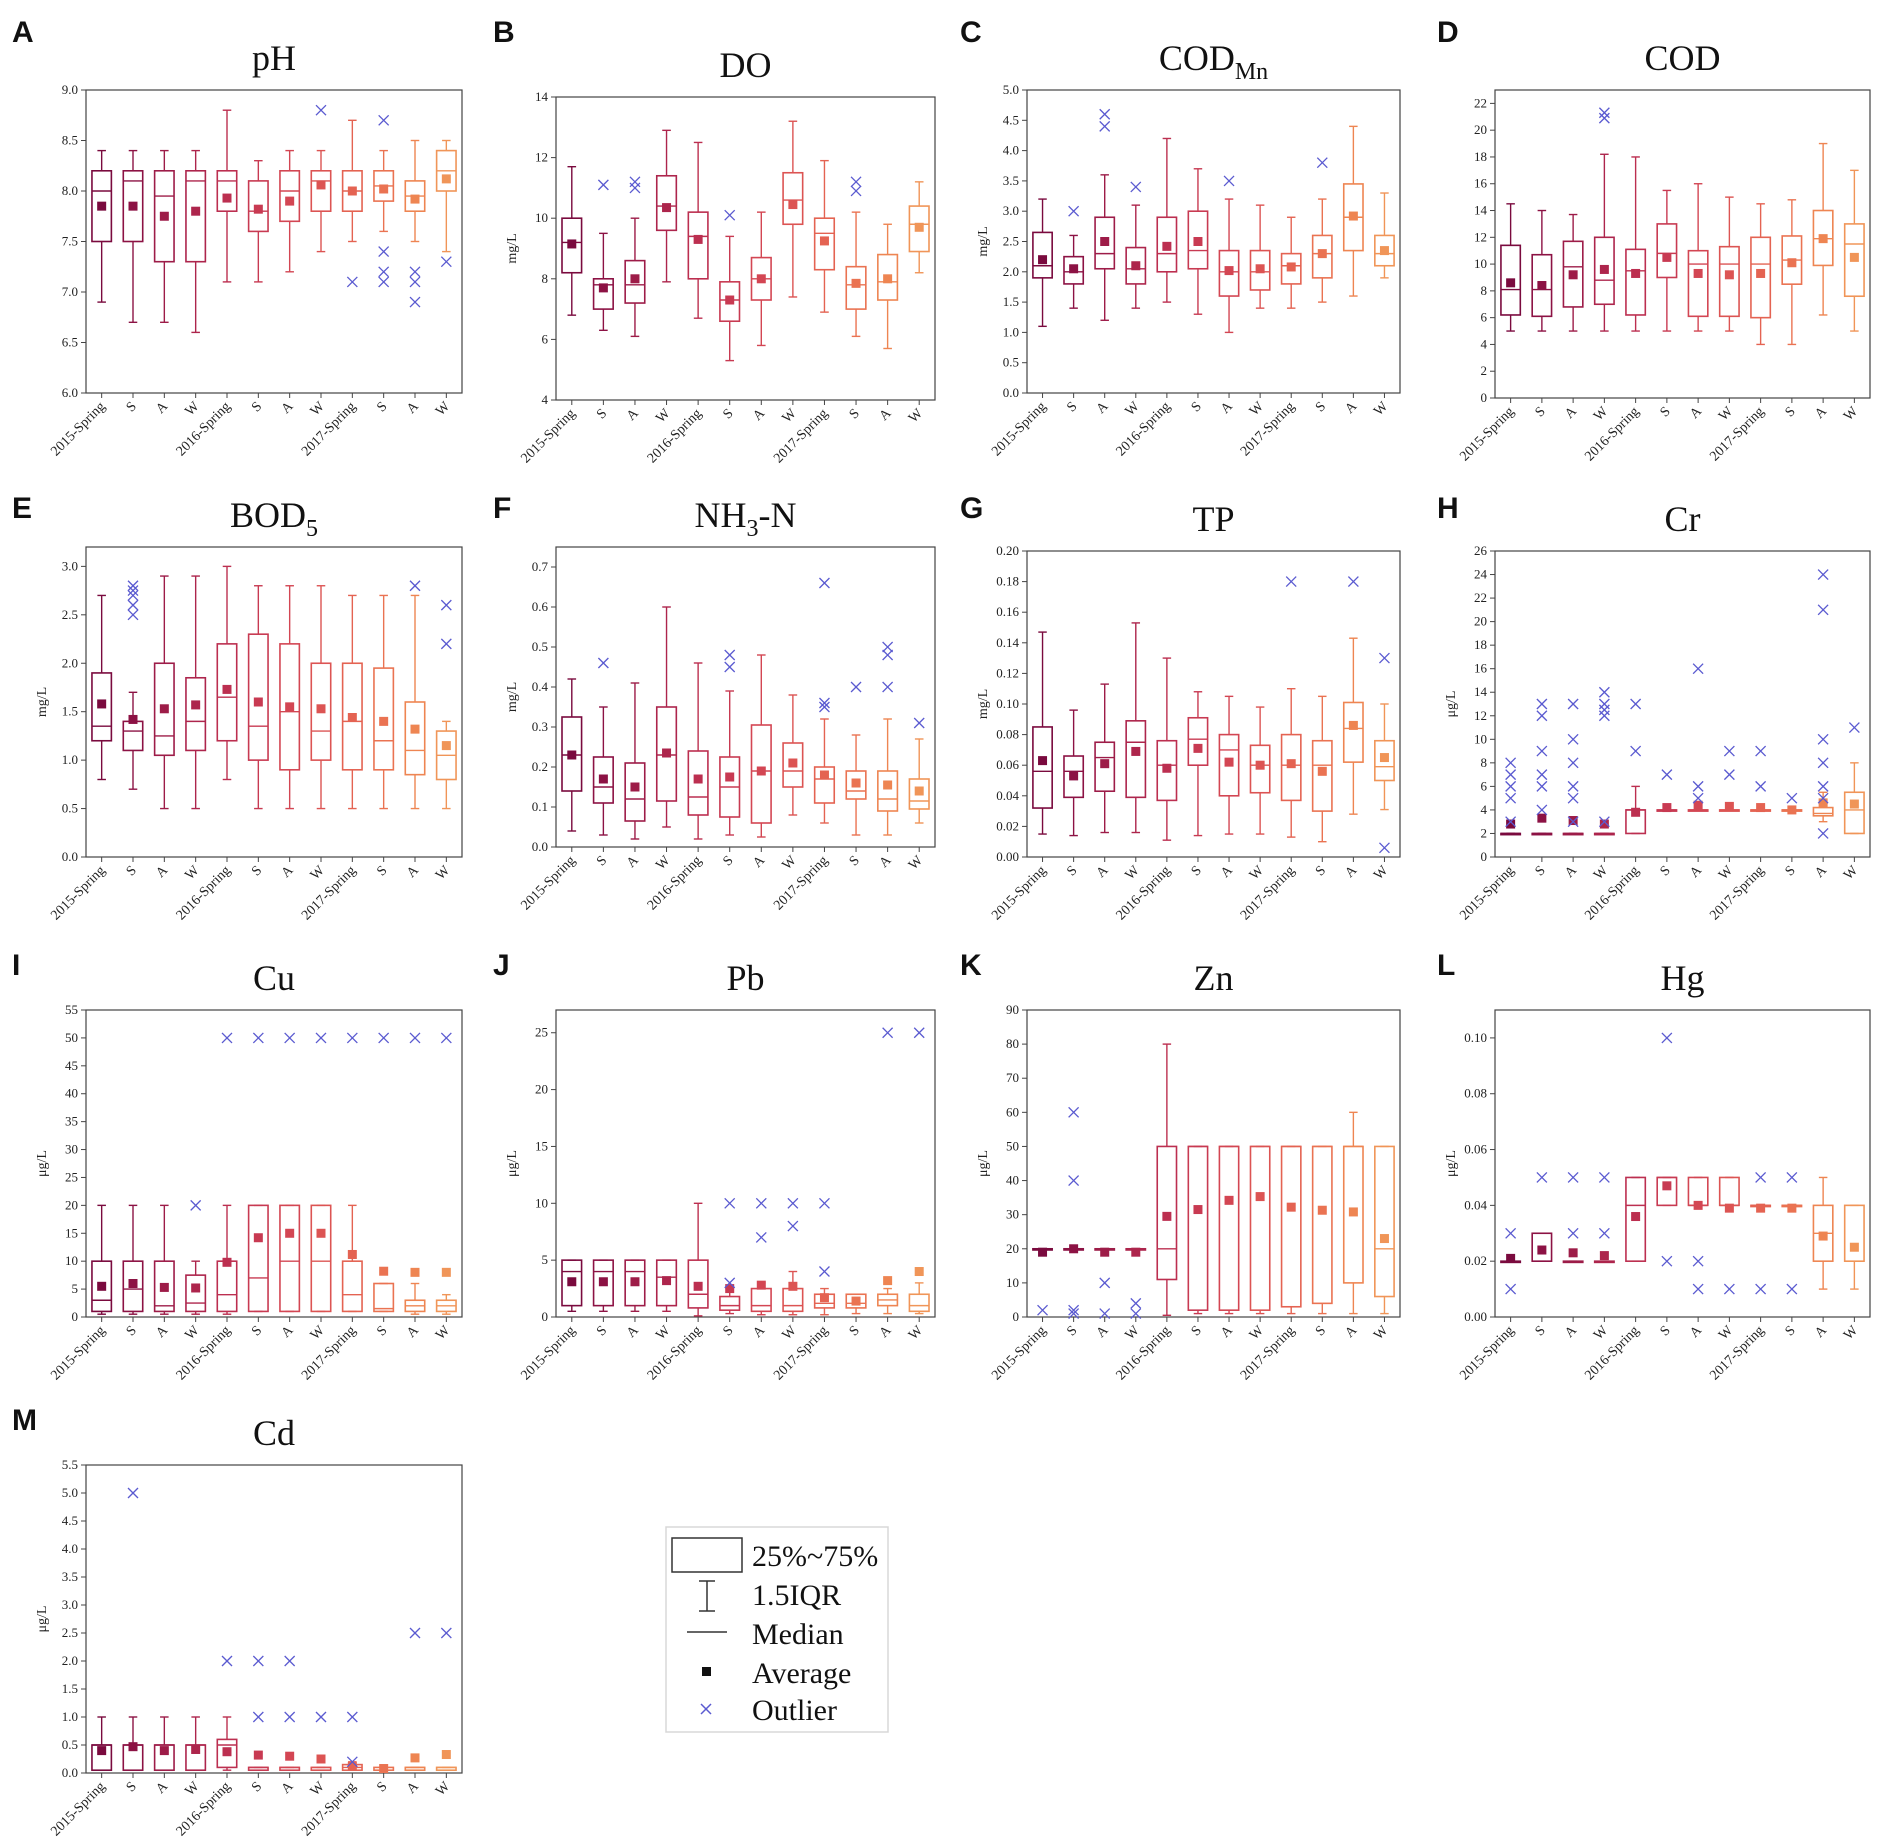  What do you see at coordinates (70, 342) in the screenshot?
I see `y-tick-label: 6.5` at bounding box center [70, 342].